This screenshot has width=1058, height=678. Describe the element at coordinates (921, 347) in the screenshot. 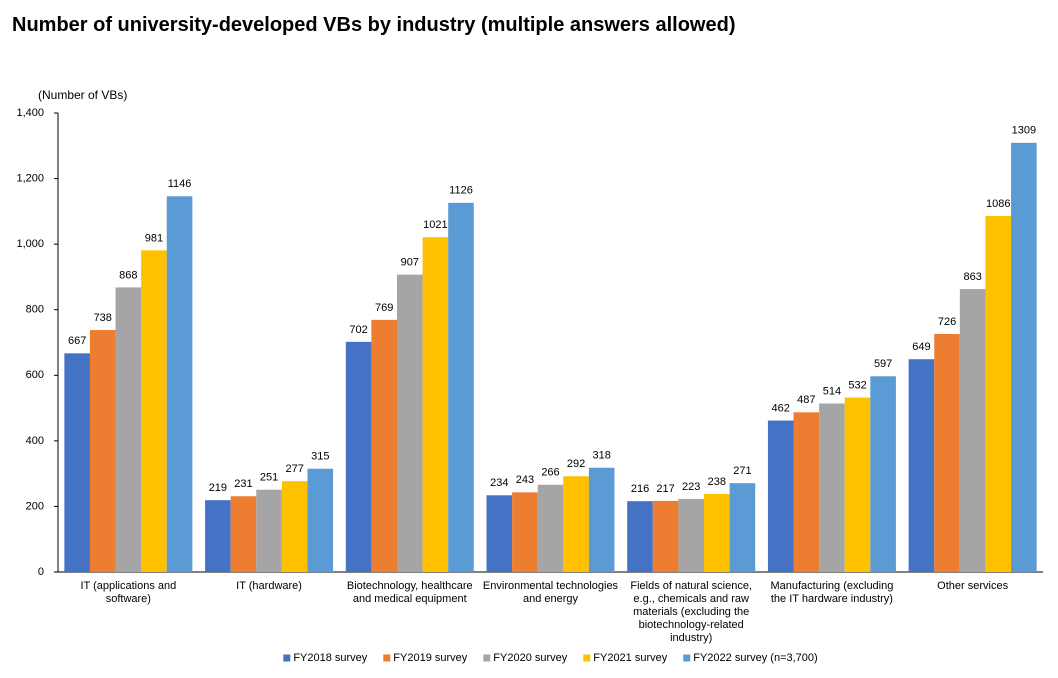

I see `data-label: 649` at that location.